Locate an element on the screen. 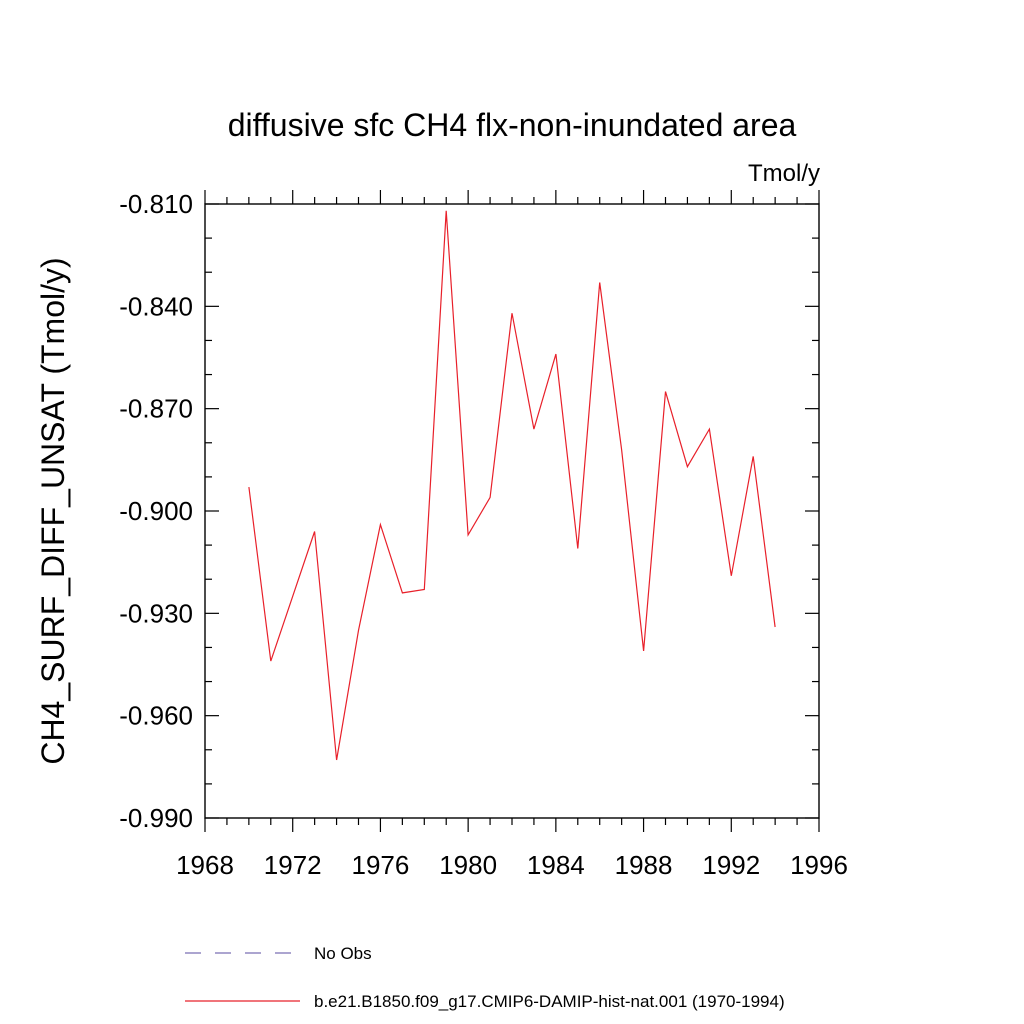  y-tick-label: -0.900 is located at coordinates (156, 511).